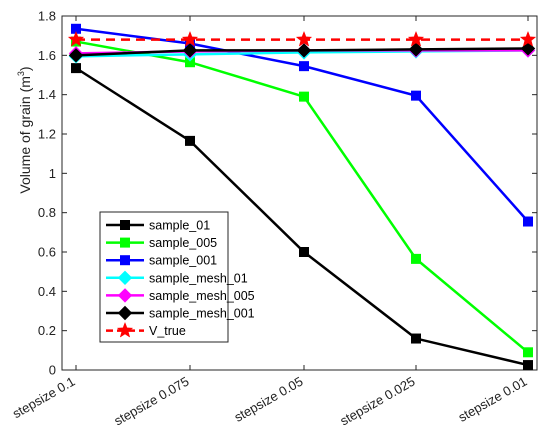 The image size is (550, 446). What do you see at coordinates (47, 291) in the screenshot?
I see `y-tick-label: 0.4` at bounding box center [47, 291].